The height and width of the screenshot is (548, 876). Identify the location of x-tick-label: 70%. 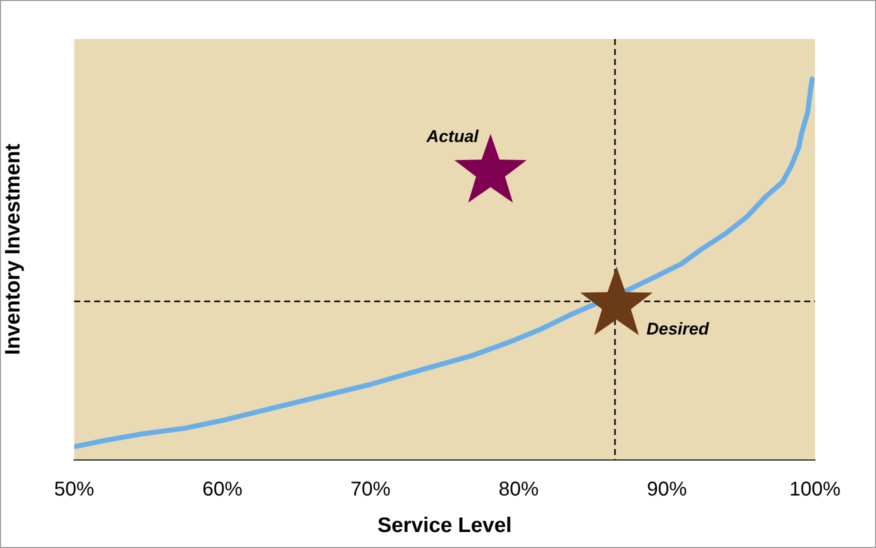
(370, 489).